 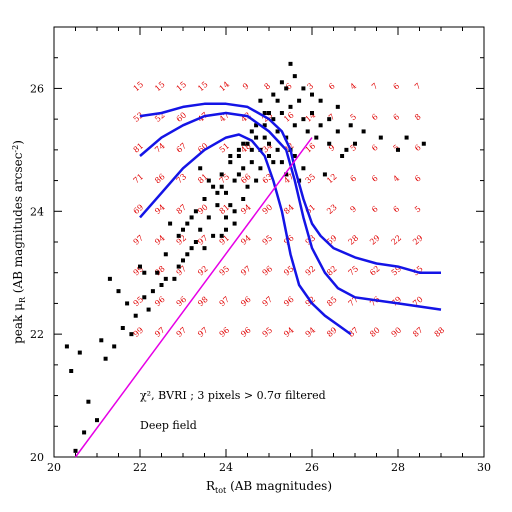 I want to click on grid-number: 95, so click(x=225, y=270).